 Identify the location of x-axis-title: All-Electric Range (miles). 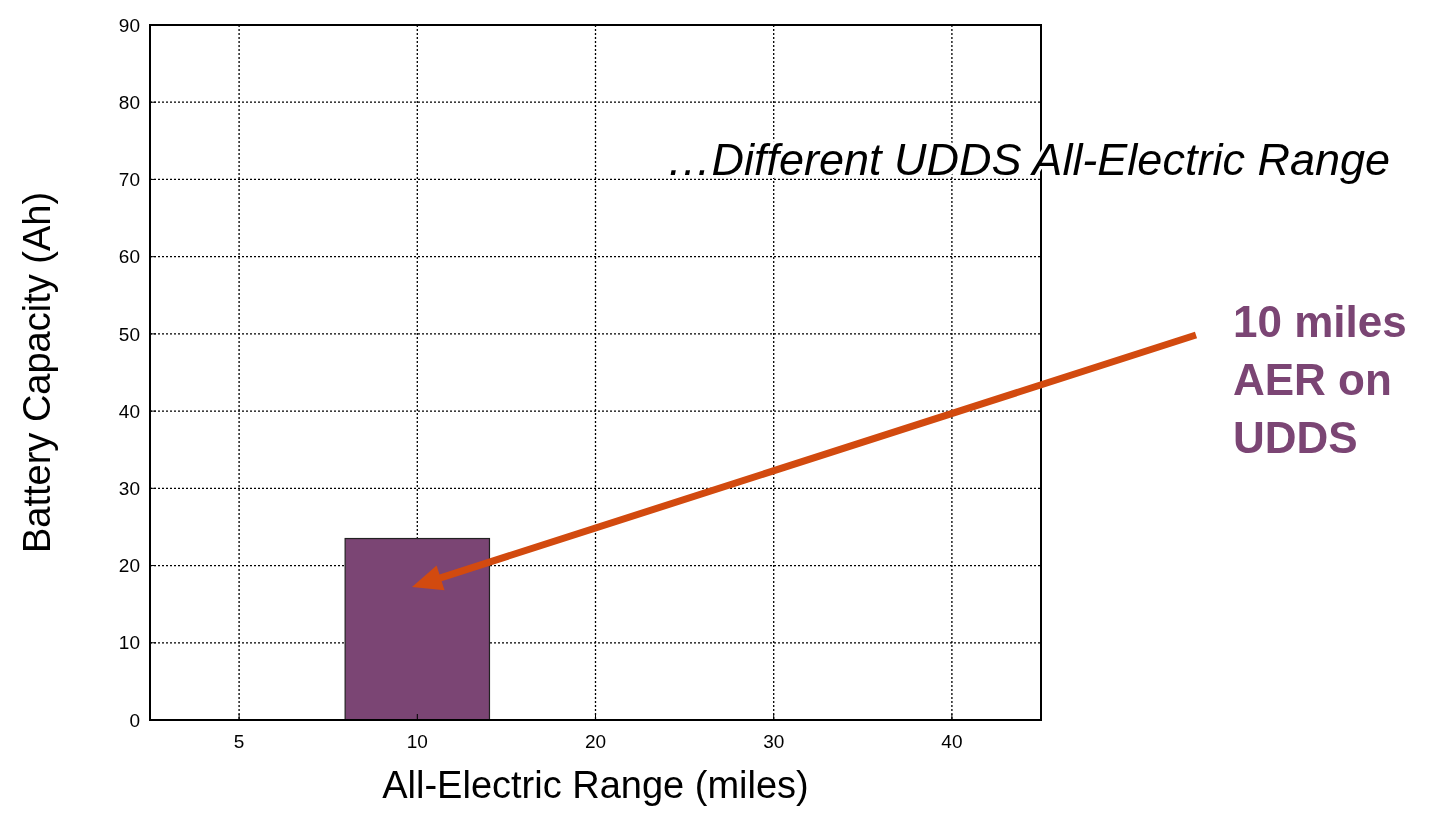
(595, 785).